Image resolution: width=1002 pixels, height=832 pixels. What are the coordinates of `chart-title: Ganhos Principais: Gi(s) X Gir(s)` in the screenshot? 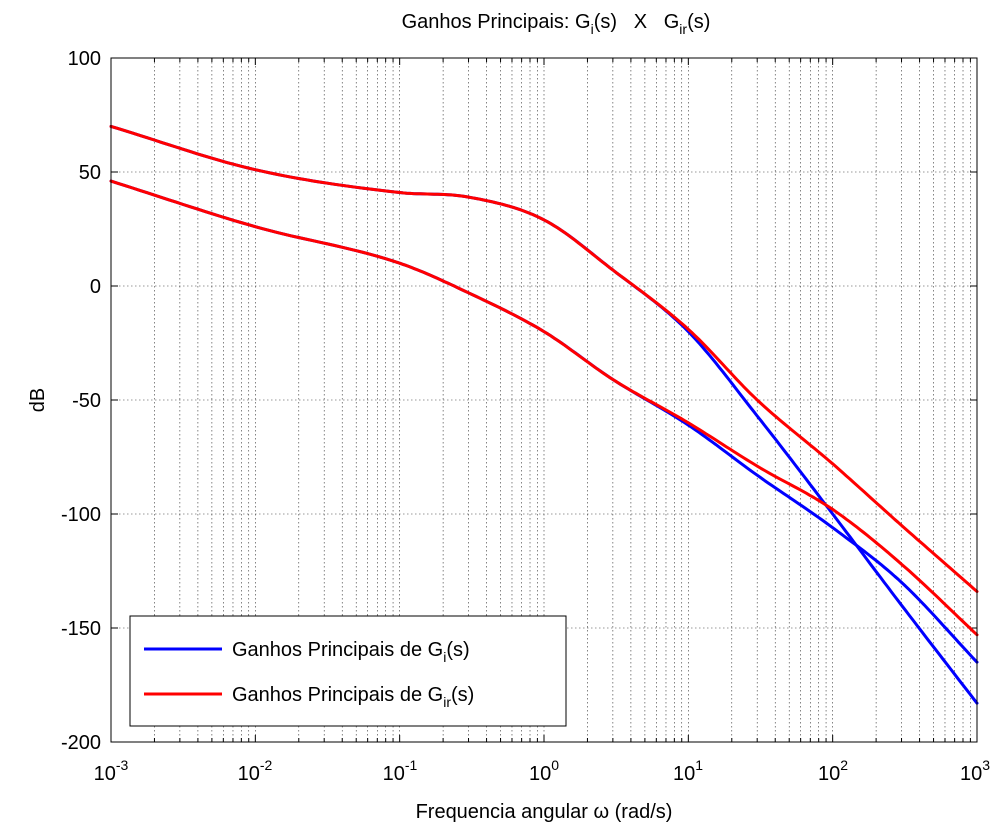 It's located at (556, 24).